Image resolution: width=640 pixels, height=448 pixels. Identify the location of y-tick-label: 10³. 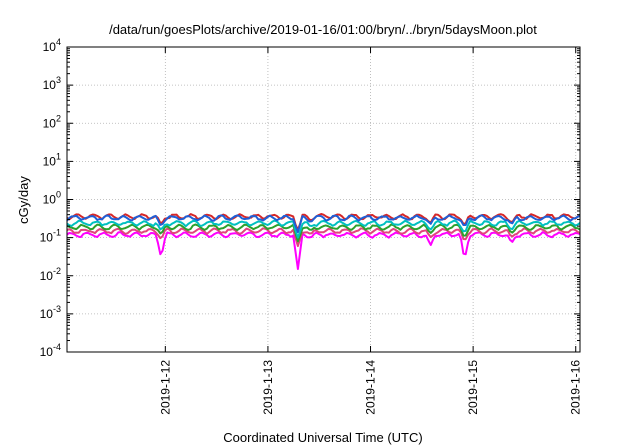
(52, 83).